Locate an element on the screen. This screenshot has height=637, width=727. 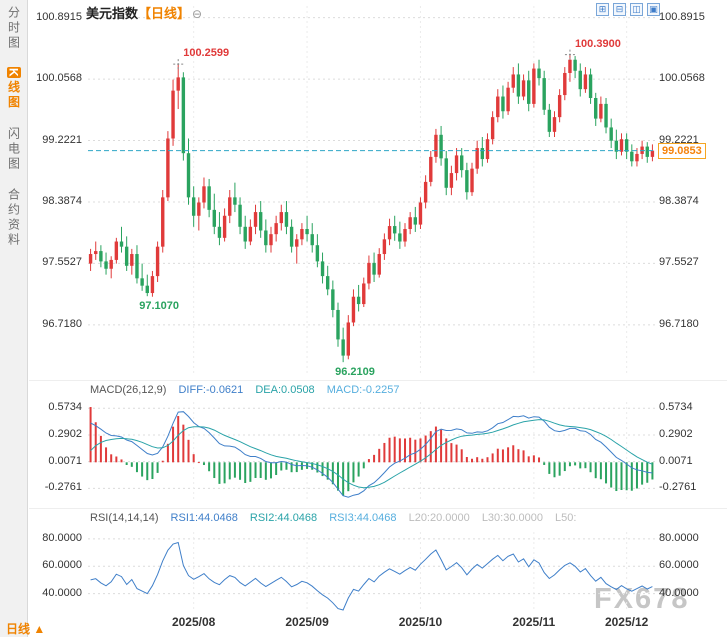
macd-diff-value: DIFF:-0.0621 is located at coordinates (211, 390).